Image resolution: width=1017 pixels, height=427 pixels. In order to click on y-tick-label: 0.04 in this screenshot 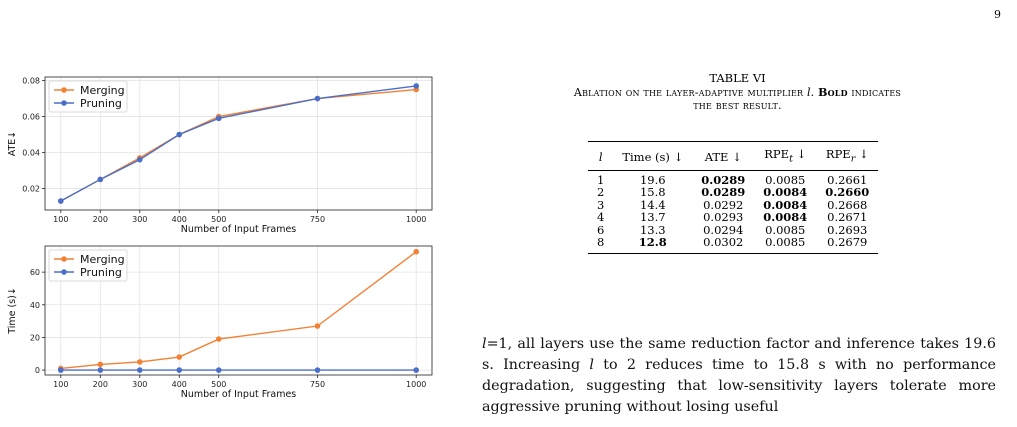, I will do `click(31, 152)`.